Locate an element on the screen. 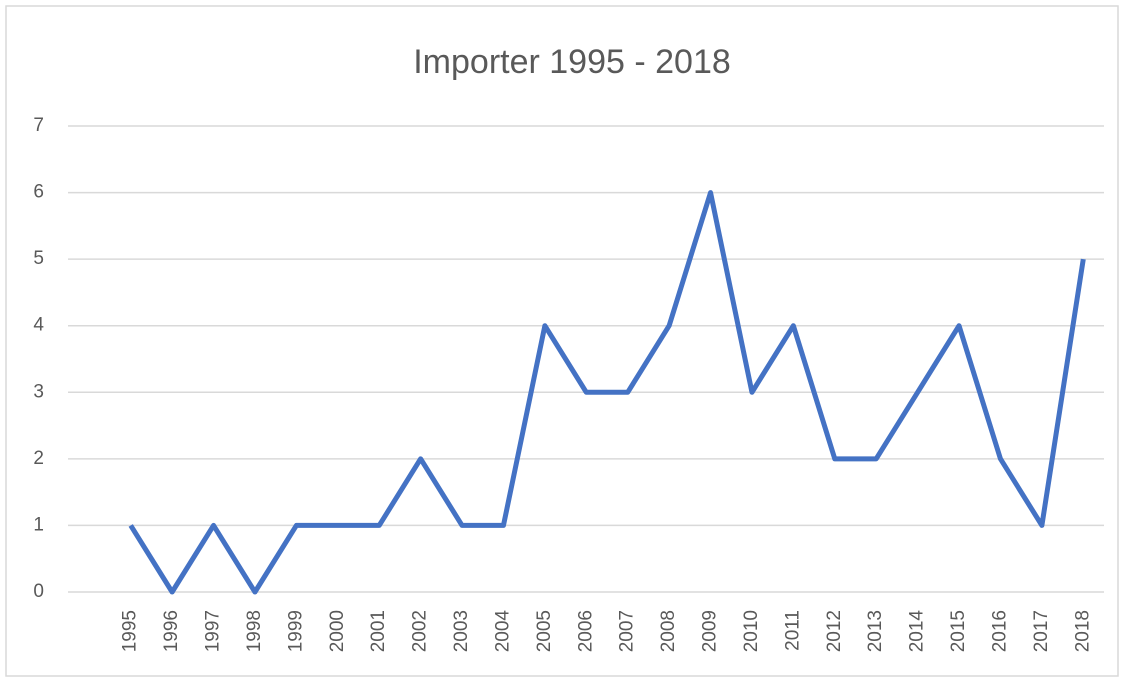 The height and width of the screenshot is (687, 1124). x-tick-label: 2009 is located at coordinates (710, 631).